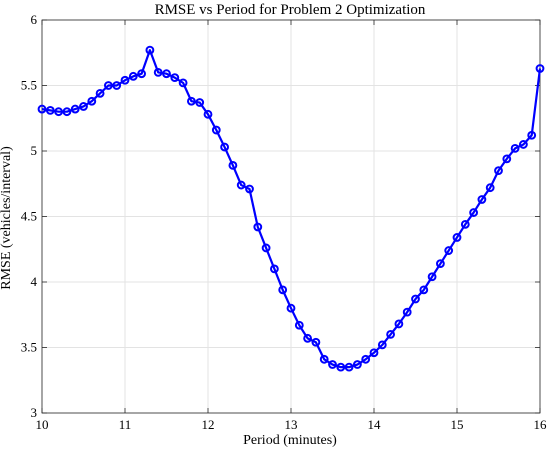 Image resolution: width=550 pixels, height=455 pixels. Describe the element at coordinates (34, 281) in the screenshot. I see `y-tick-label: 4` at that location.